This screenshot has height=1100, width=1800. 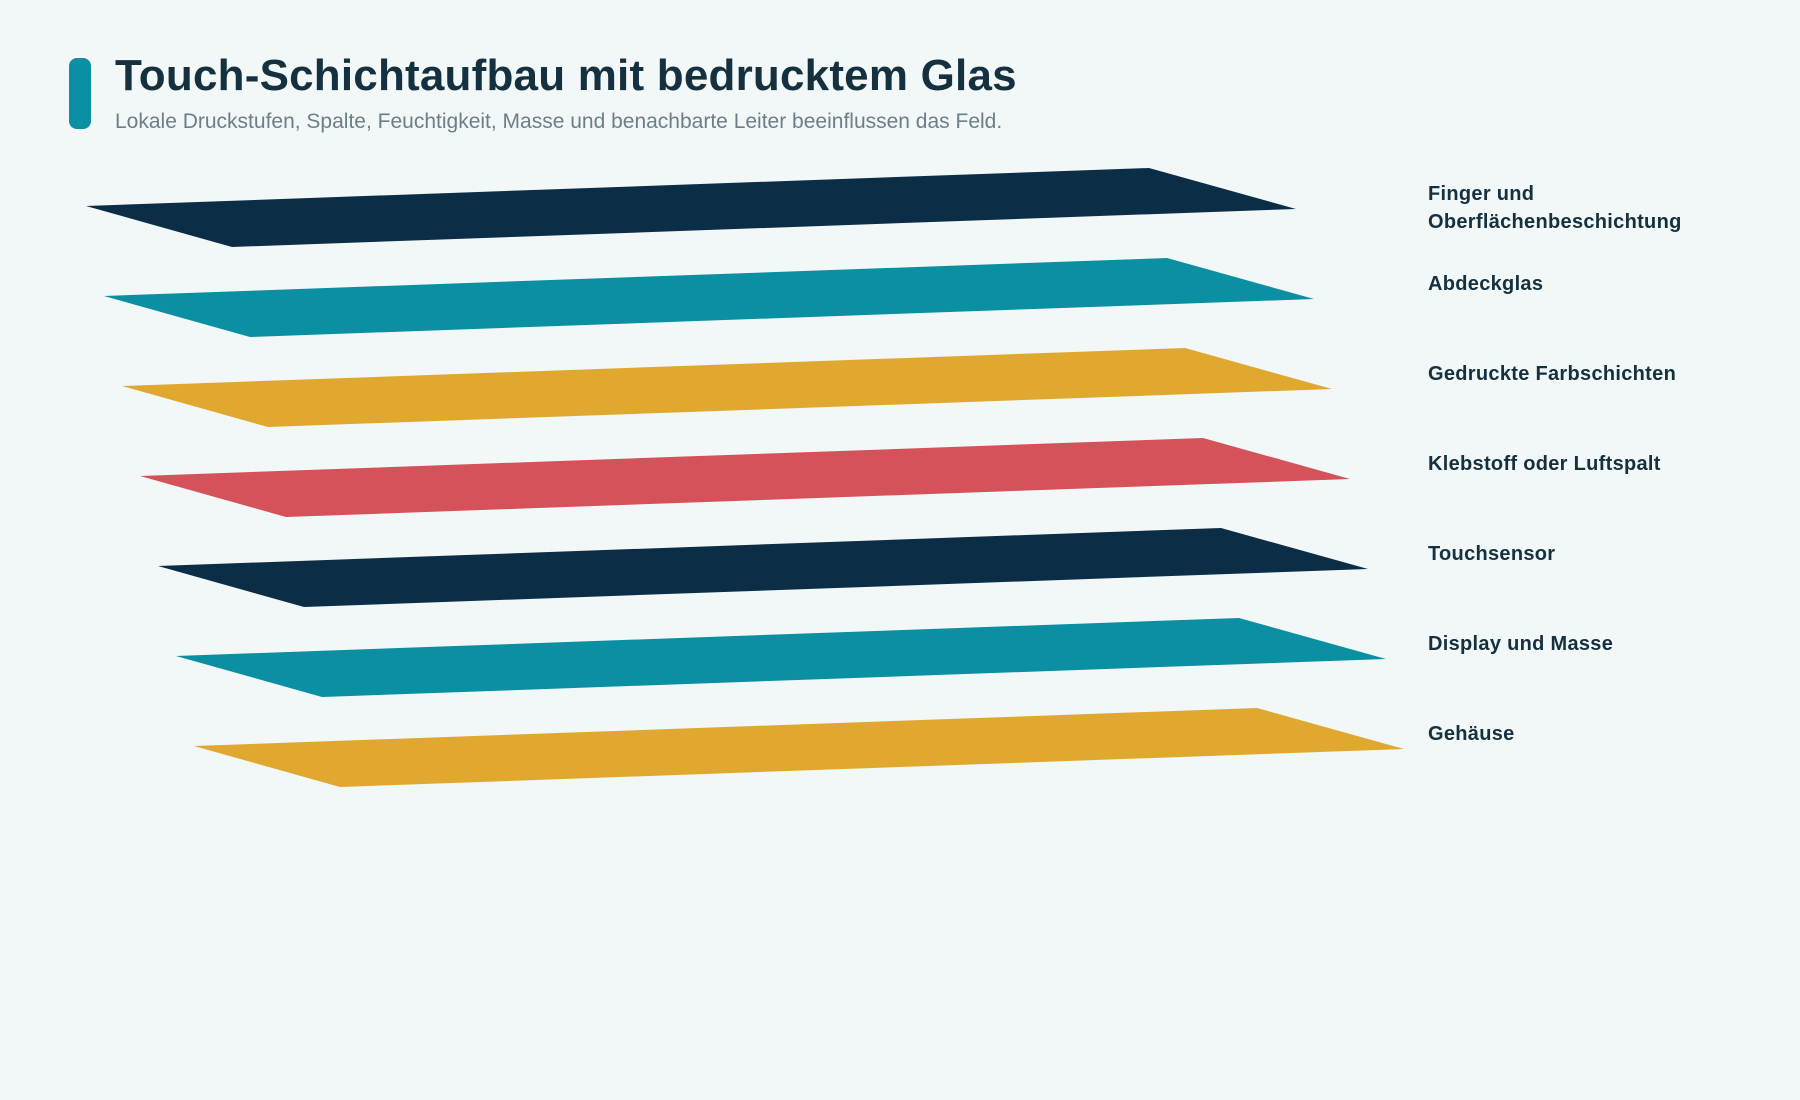 I want to click on page-title: Touch-Schichtaufbau mit bedrucktem Glas, so click(x=566, y=75).